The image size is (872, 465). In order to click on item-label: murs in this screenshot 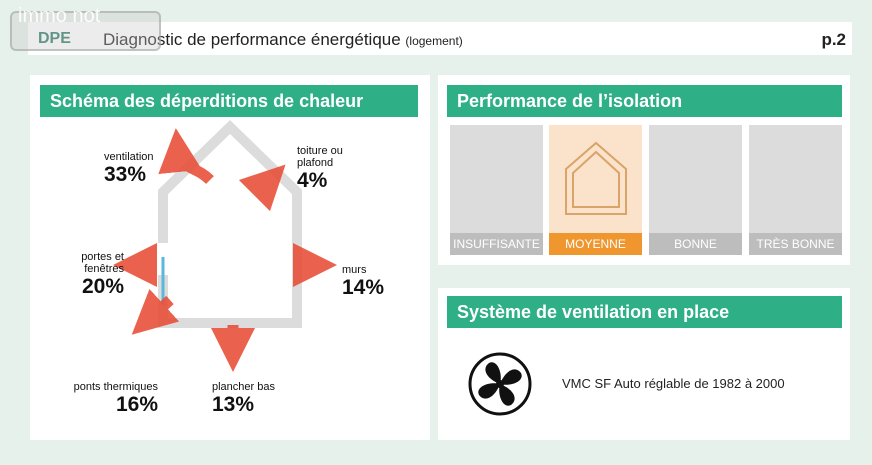, I will do `click(354, 270)`.